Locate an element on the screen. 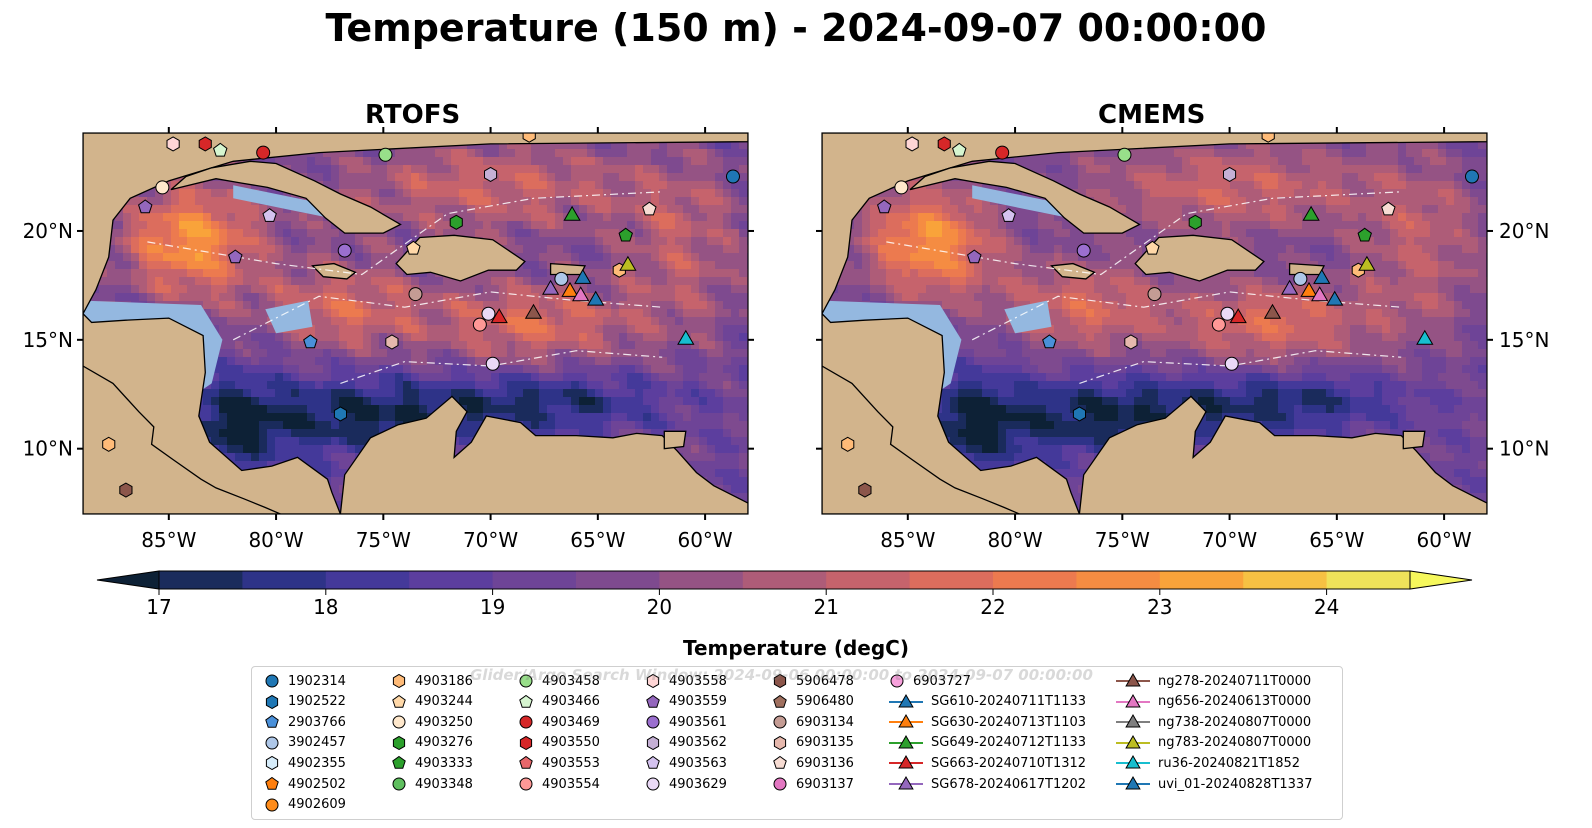  y-tick-label: 15°N is located at coordinates (48, 340).